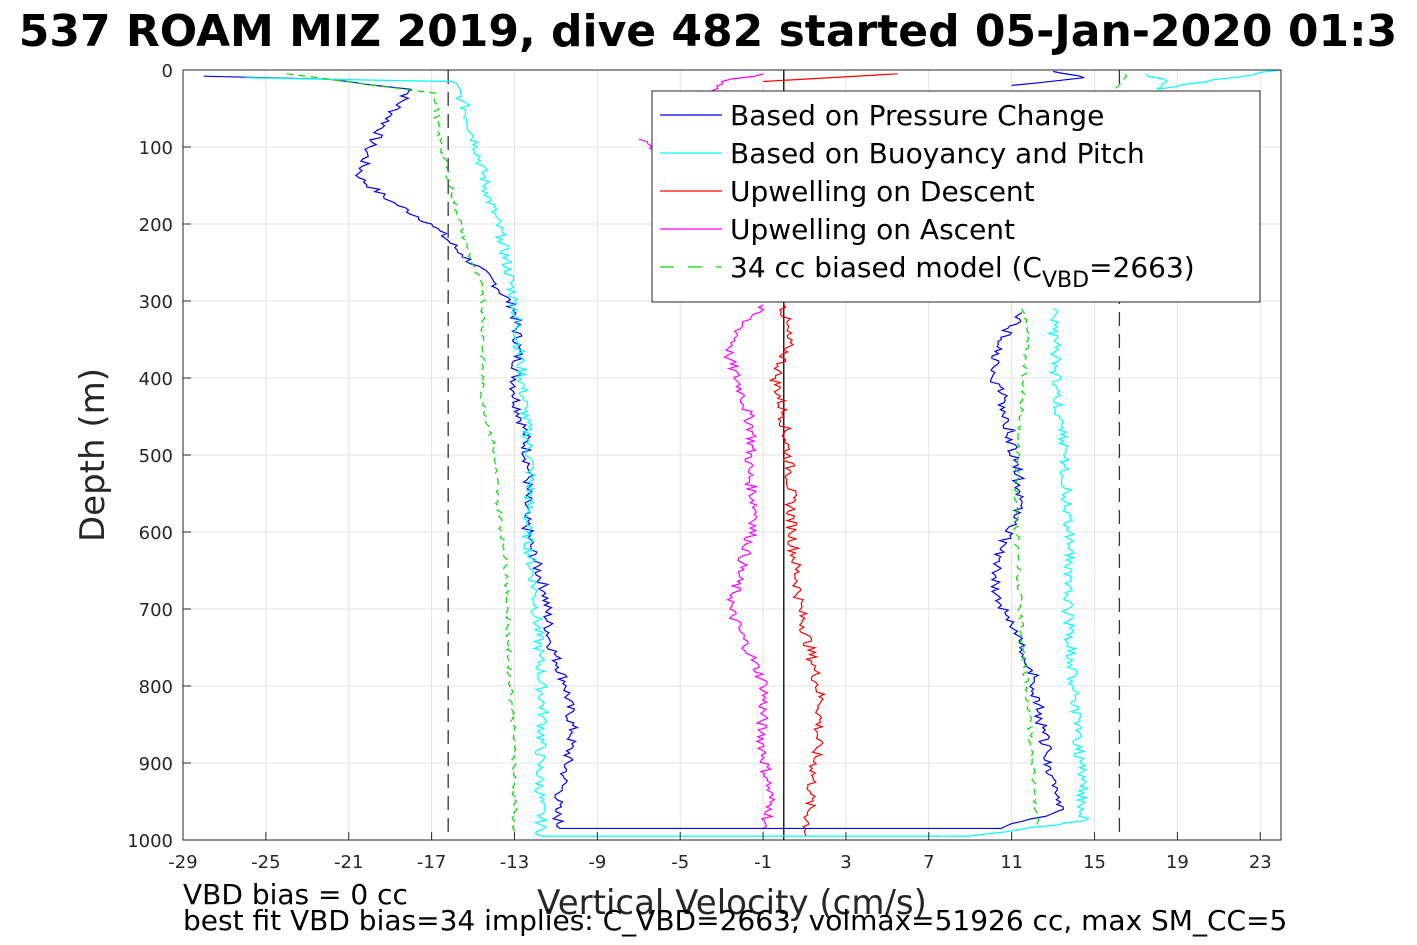  What do you see at coordinates (167, 71) in the screenshot?
I see `y-tick-label: 0` at bounding box center [167, 71].